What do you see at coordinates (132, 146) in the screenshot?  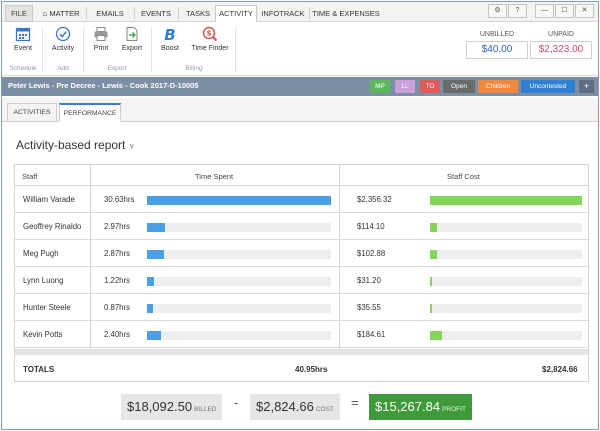 I see `chevron-down-icon: ˅` at bounding box center [132, 146].